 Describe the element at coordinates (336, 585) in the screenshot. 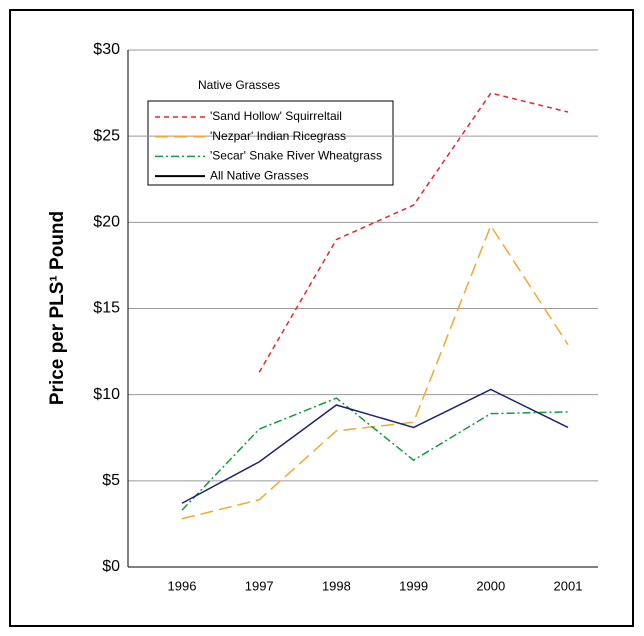

I see `x-tick-label: 1998` at that location.